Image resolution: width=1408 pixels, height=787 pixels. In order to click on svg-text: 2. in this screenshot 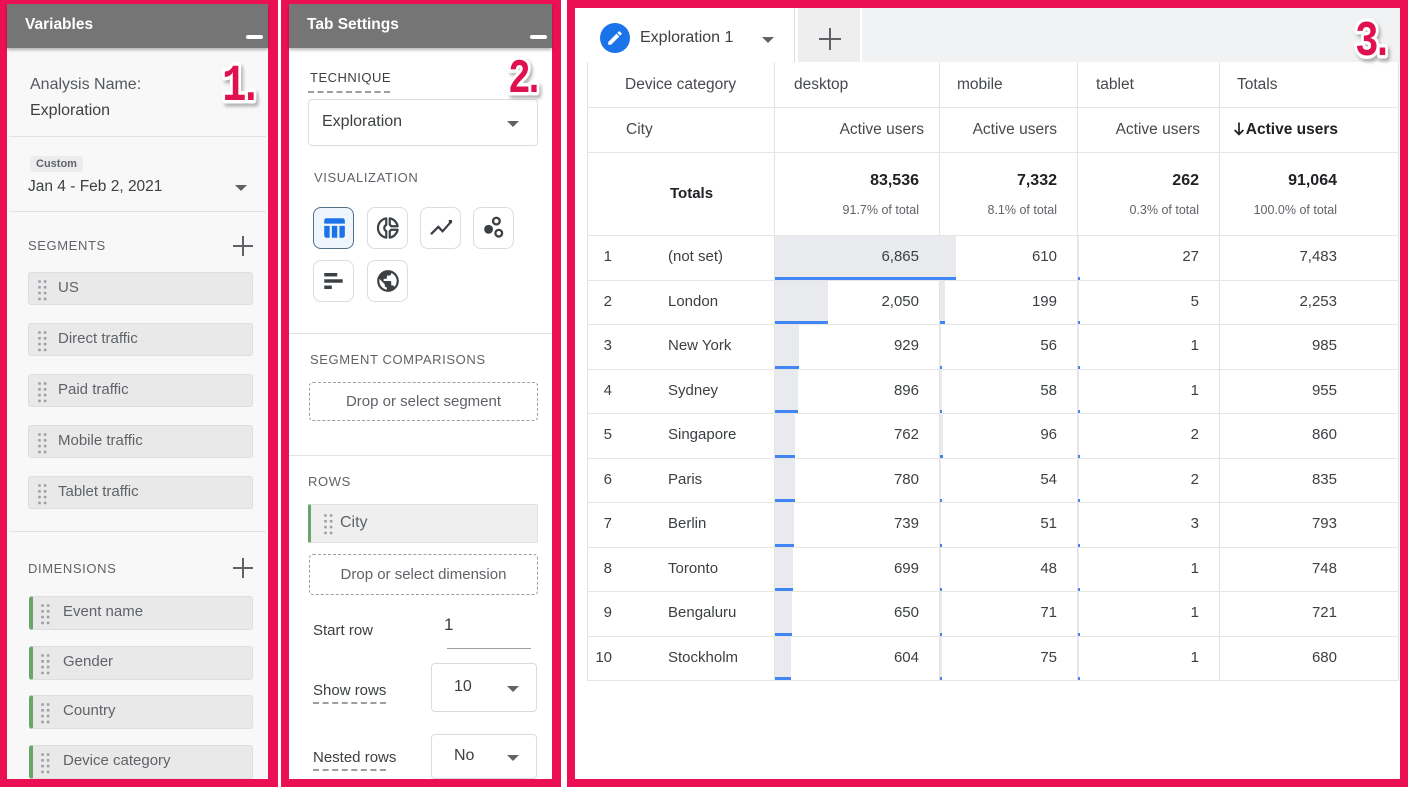, I will do `click(522, 79)`.